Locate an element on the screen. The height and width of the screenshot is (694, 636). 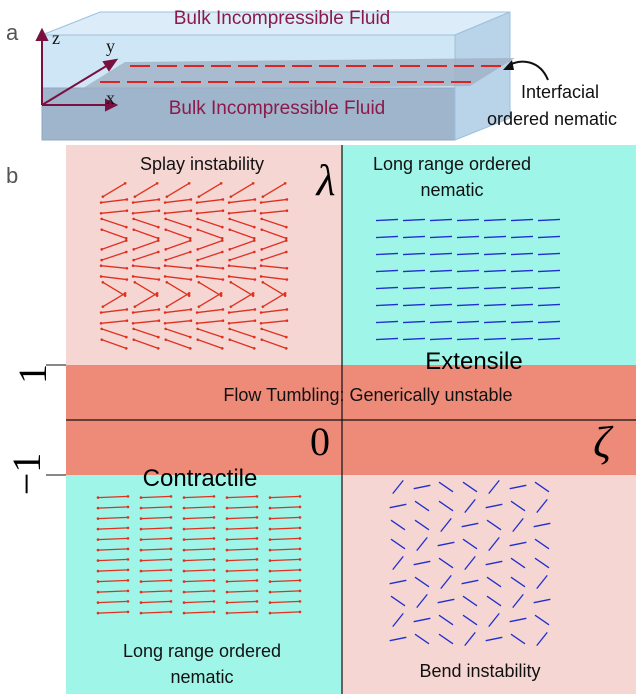
region-label: Splay instability is located at coordinates (202, 164).